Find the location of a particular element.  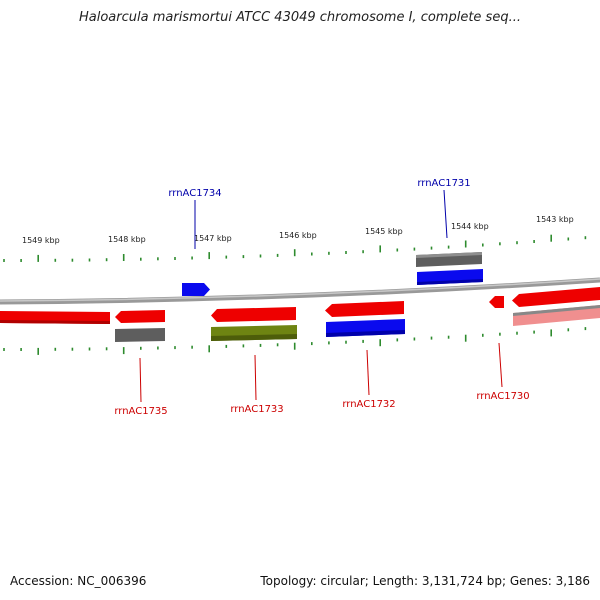

gene-feature-pink-reverse is located at coordinates (556, 315).